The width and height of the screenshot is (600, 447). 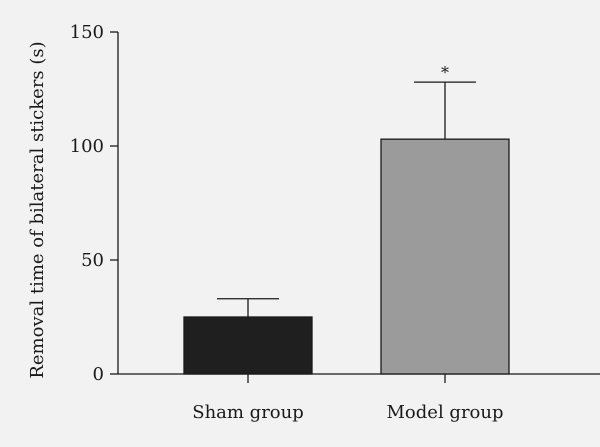 I want to click on x-tick-label: Sham group, so click(x=248, y=412).